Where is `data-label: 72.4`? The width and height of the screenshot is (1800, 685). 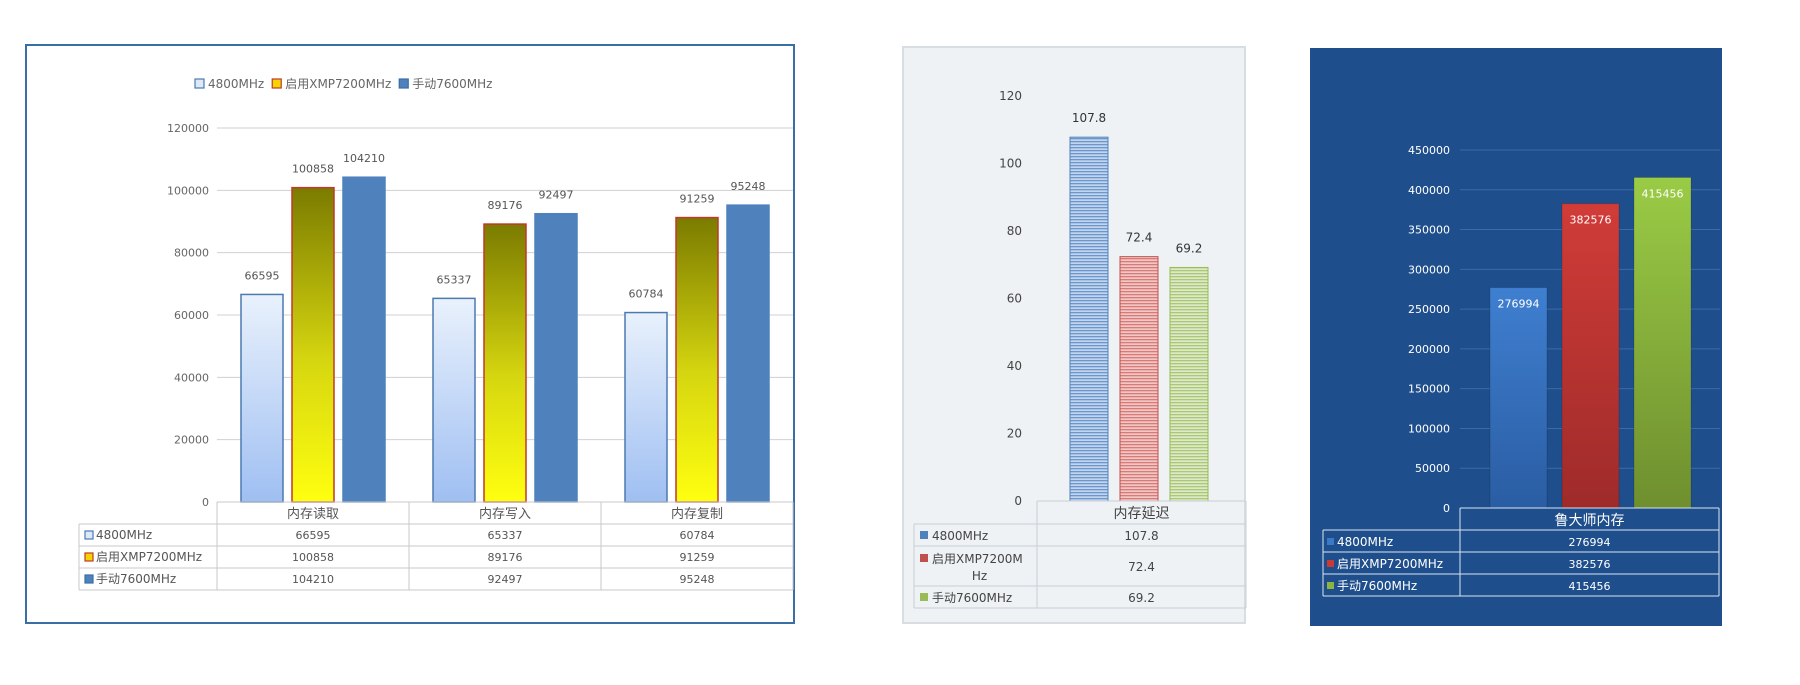
data-label: 72.4 is located at coordinates (1139, 238).